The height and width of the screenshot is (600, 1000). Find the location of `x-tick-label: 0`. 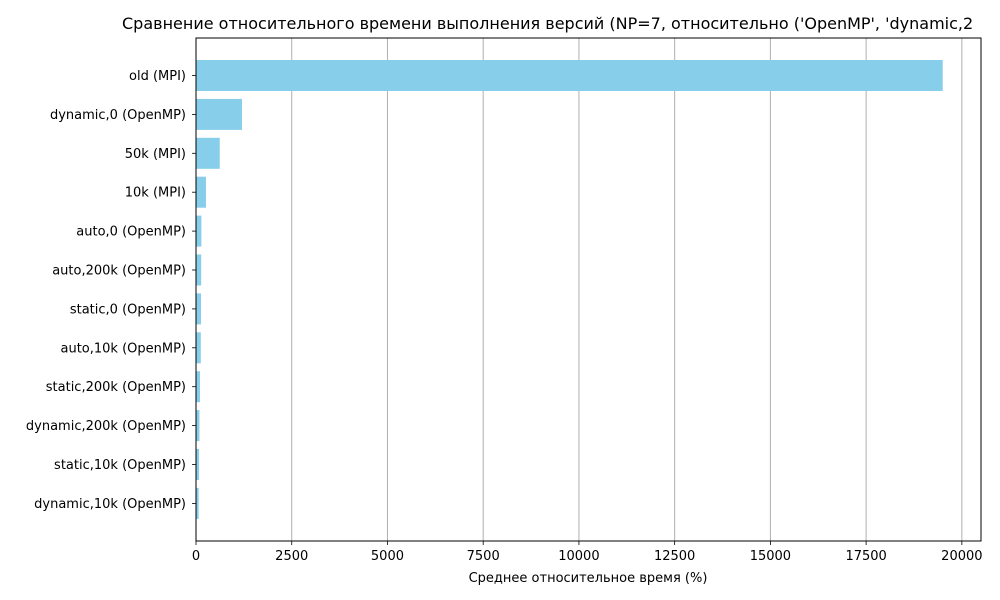

x-tick-label: 0 is located at coordinates (196, 556).